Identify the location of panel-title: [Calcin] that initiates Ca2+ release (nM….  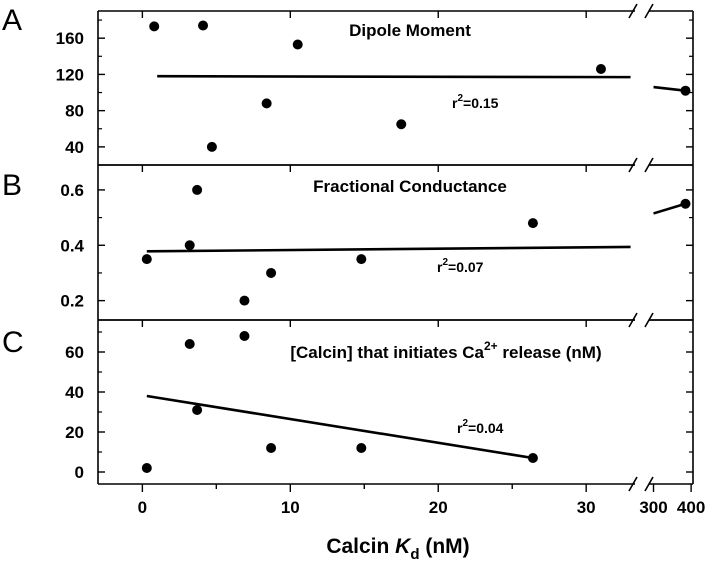
(445, 350).